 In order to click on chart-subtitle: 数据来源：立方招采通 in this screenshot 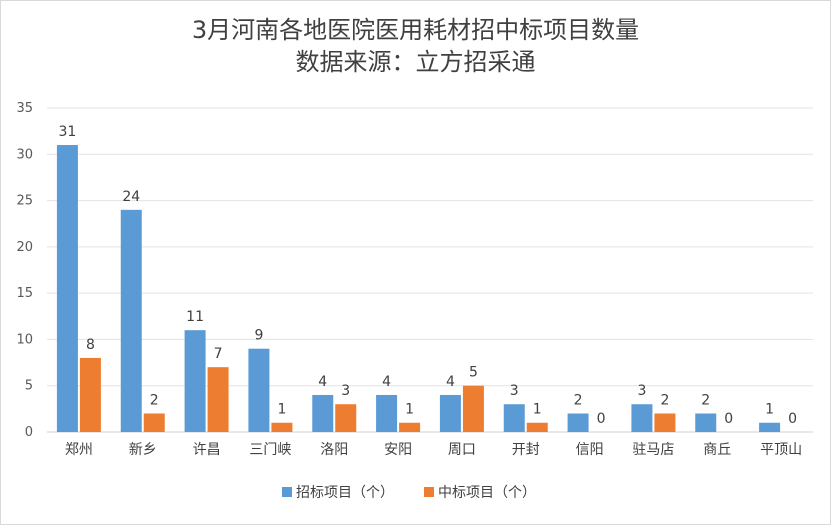, I will do `click(415, 62)`.